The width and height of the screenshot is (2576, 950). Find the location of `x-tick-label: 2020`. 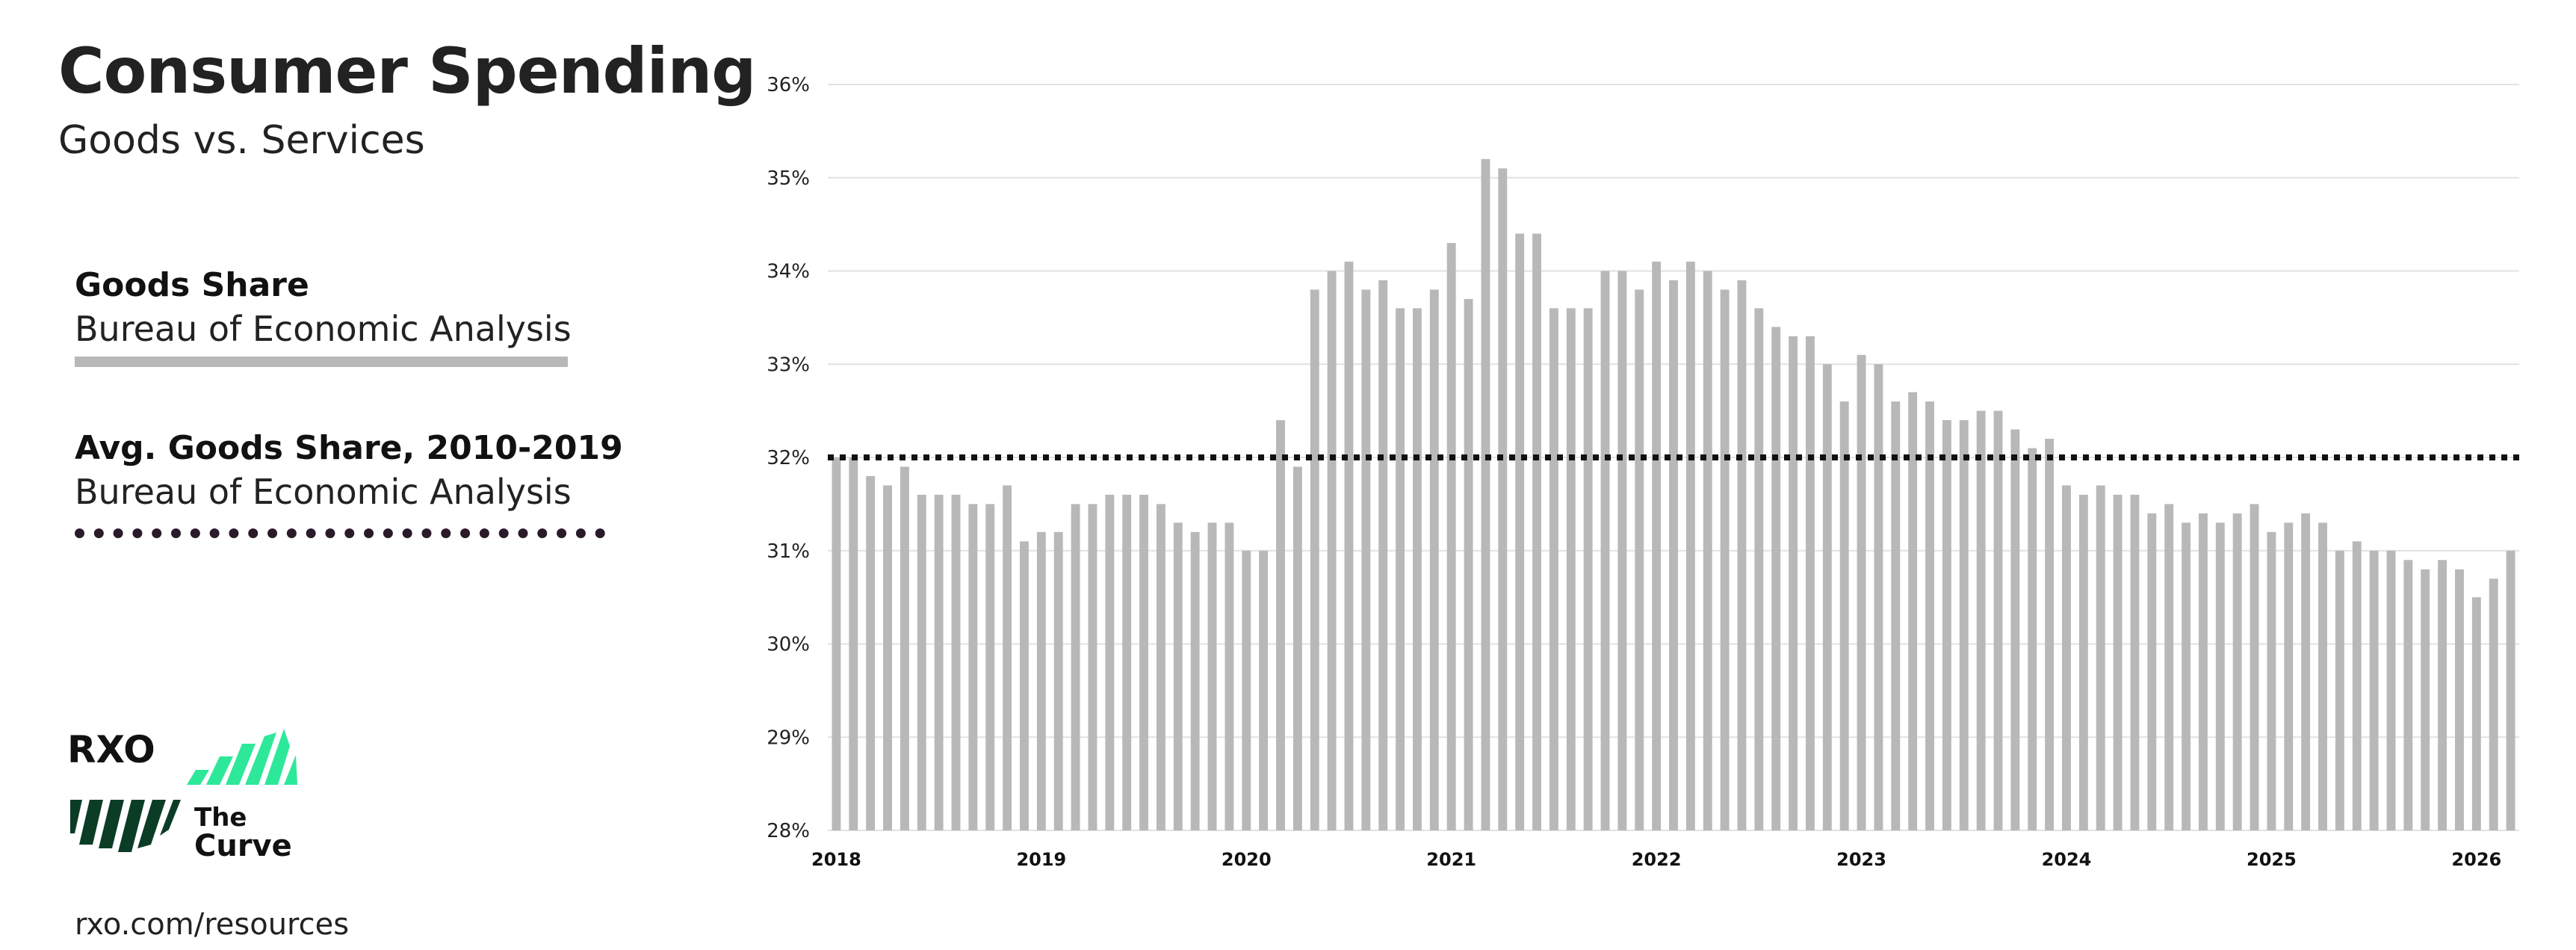

x-tick-label: 2020 is located at coordinates (1247, 859).